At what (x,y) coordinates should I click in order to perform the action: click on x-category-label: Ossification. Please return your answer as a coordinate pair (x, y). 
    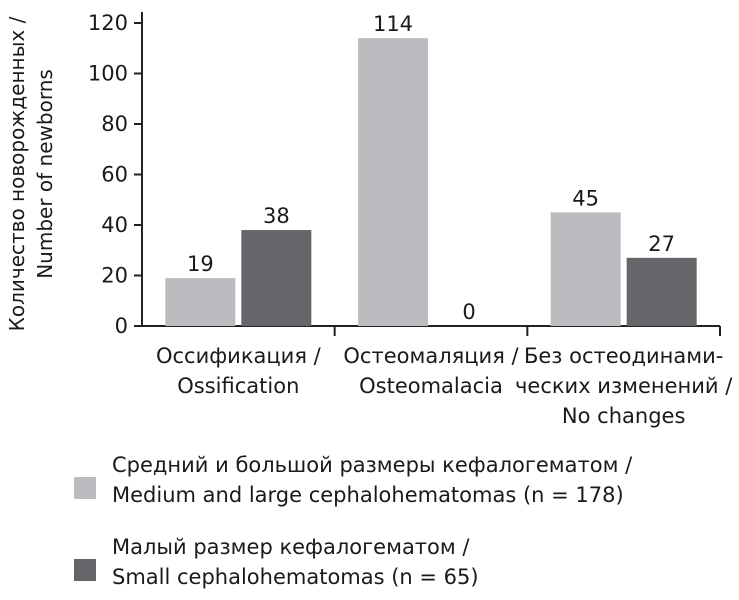
    Looking at the image, I should click on (238, 386).